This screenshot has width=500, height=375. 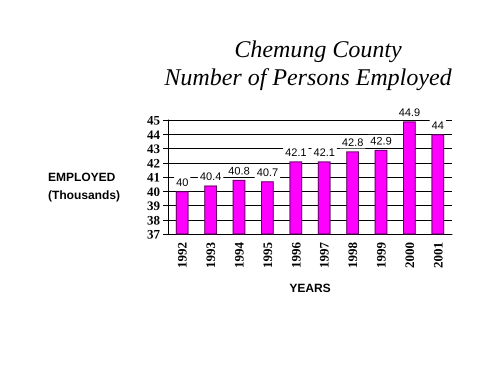 I want to click on data-label: 42.9, so click(x=381, y=141).